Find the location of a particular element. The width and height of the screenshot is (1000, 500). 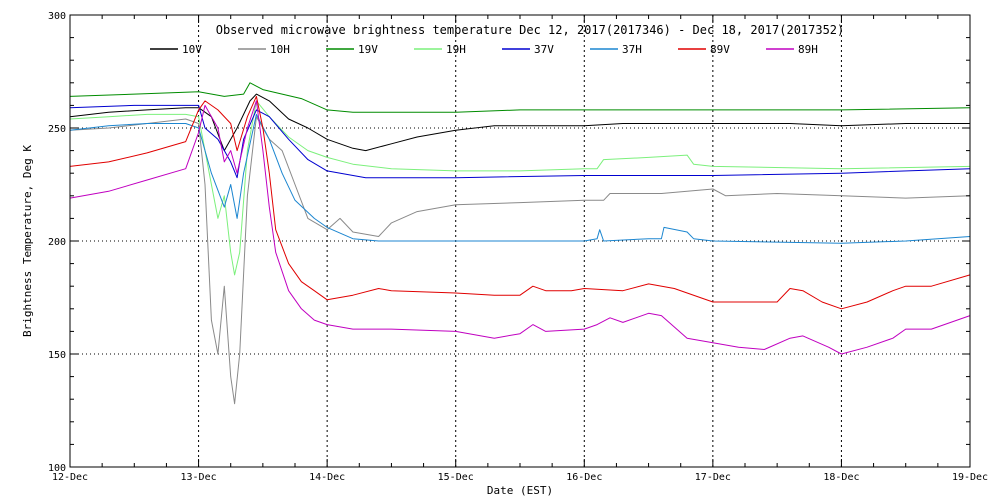

series-line-19v is located at coordinates (520, 97).